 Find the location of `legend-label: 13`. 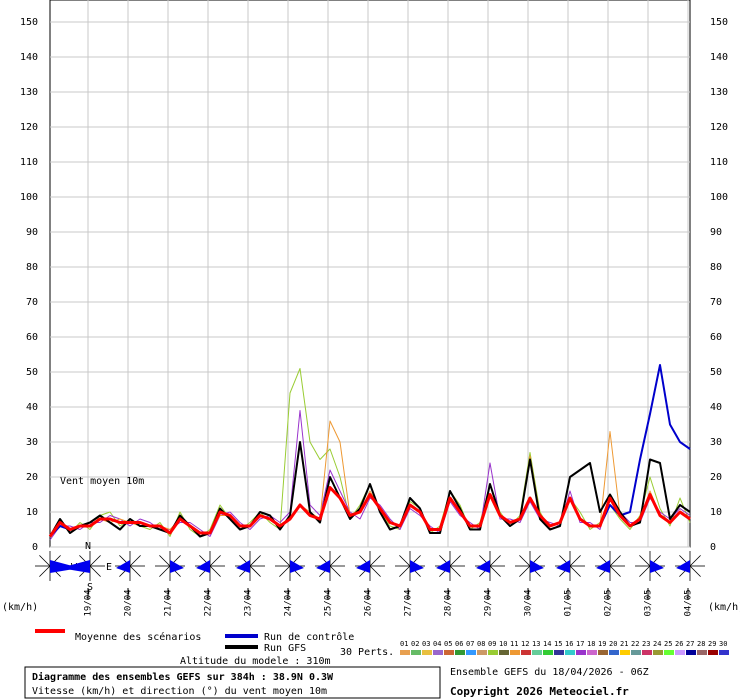

legend-label: 13 is located at coordinates (536, 644).